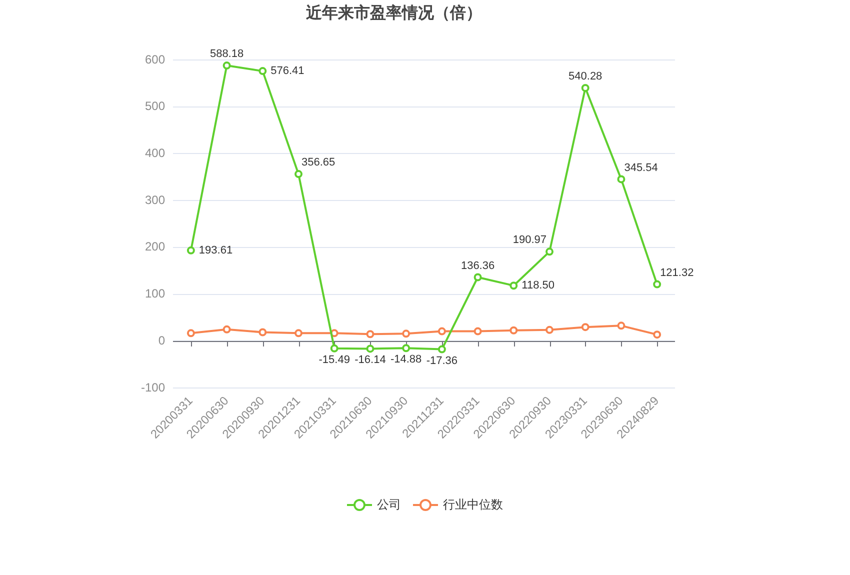  What do you see at coordinates (585, 76) in the screenshot?
I see `data-label: 540.28` at bounding box center [585, 76].